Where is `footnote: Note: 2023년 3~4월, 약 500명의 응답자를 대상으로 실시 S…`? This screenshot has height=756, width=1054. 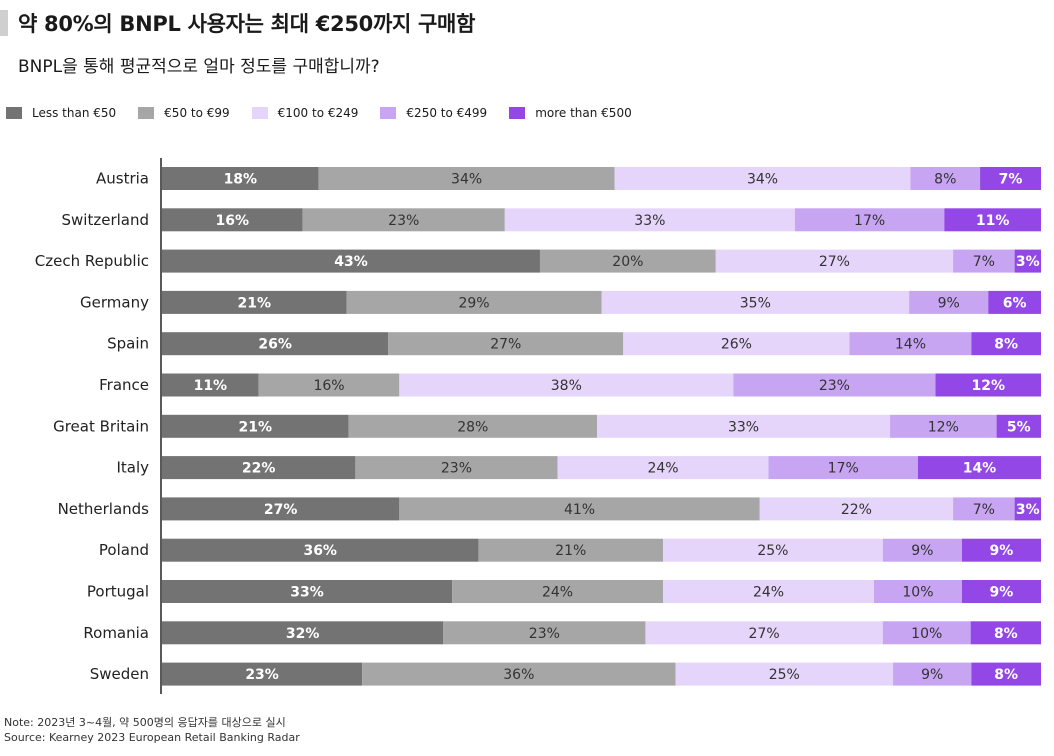
footnote: Note: 2023년 3~4월, 약 500명의 응답자를 대상으로 실시 S… is located at coordinates (152, 730).